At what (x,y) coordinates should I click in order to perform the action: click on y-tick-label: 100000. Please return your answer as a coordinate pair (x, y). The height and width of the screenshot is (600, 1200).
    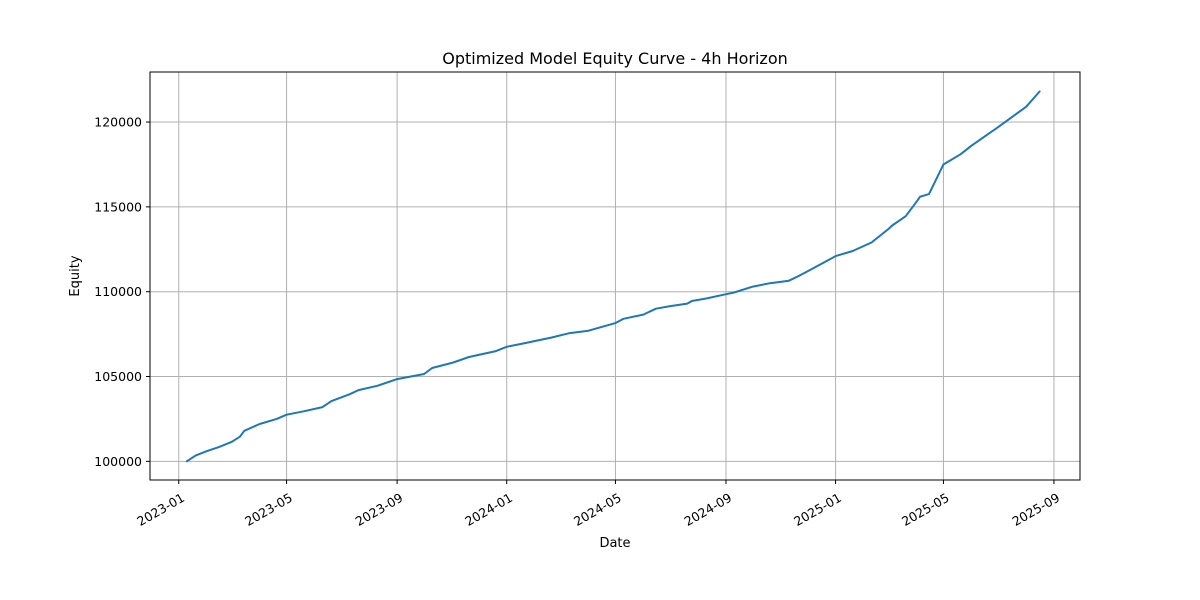
    Looking at the image, I should click on (118, 461).